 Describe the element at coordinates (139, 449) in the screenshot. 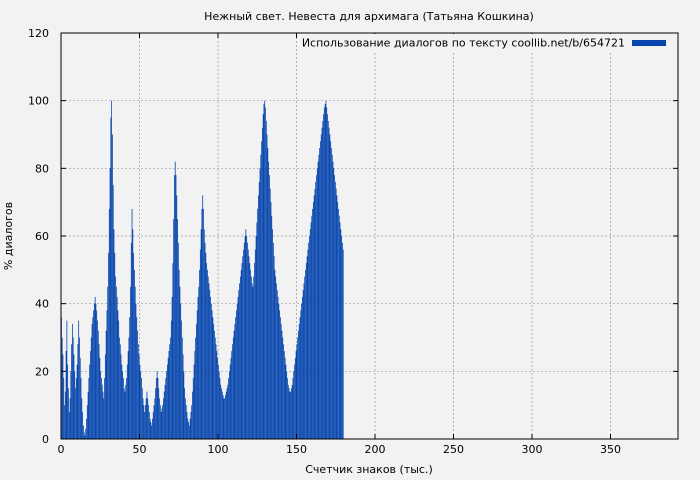

I see `x-tick-label: 50` at that location.